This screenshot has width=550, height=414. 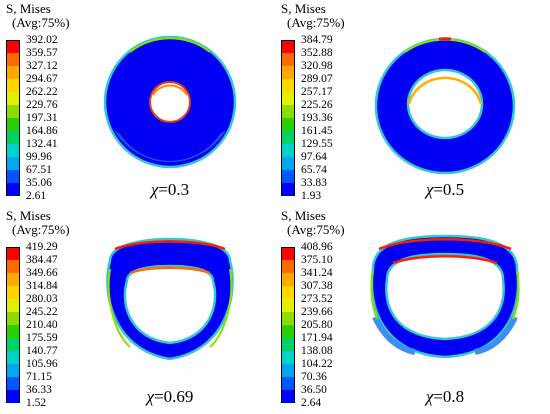 I want to click on legend-row: 1.52, so click(x=36, y=403).